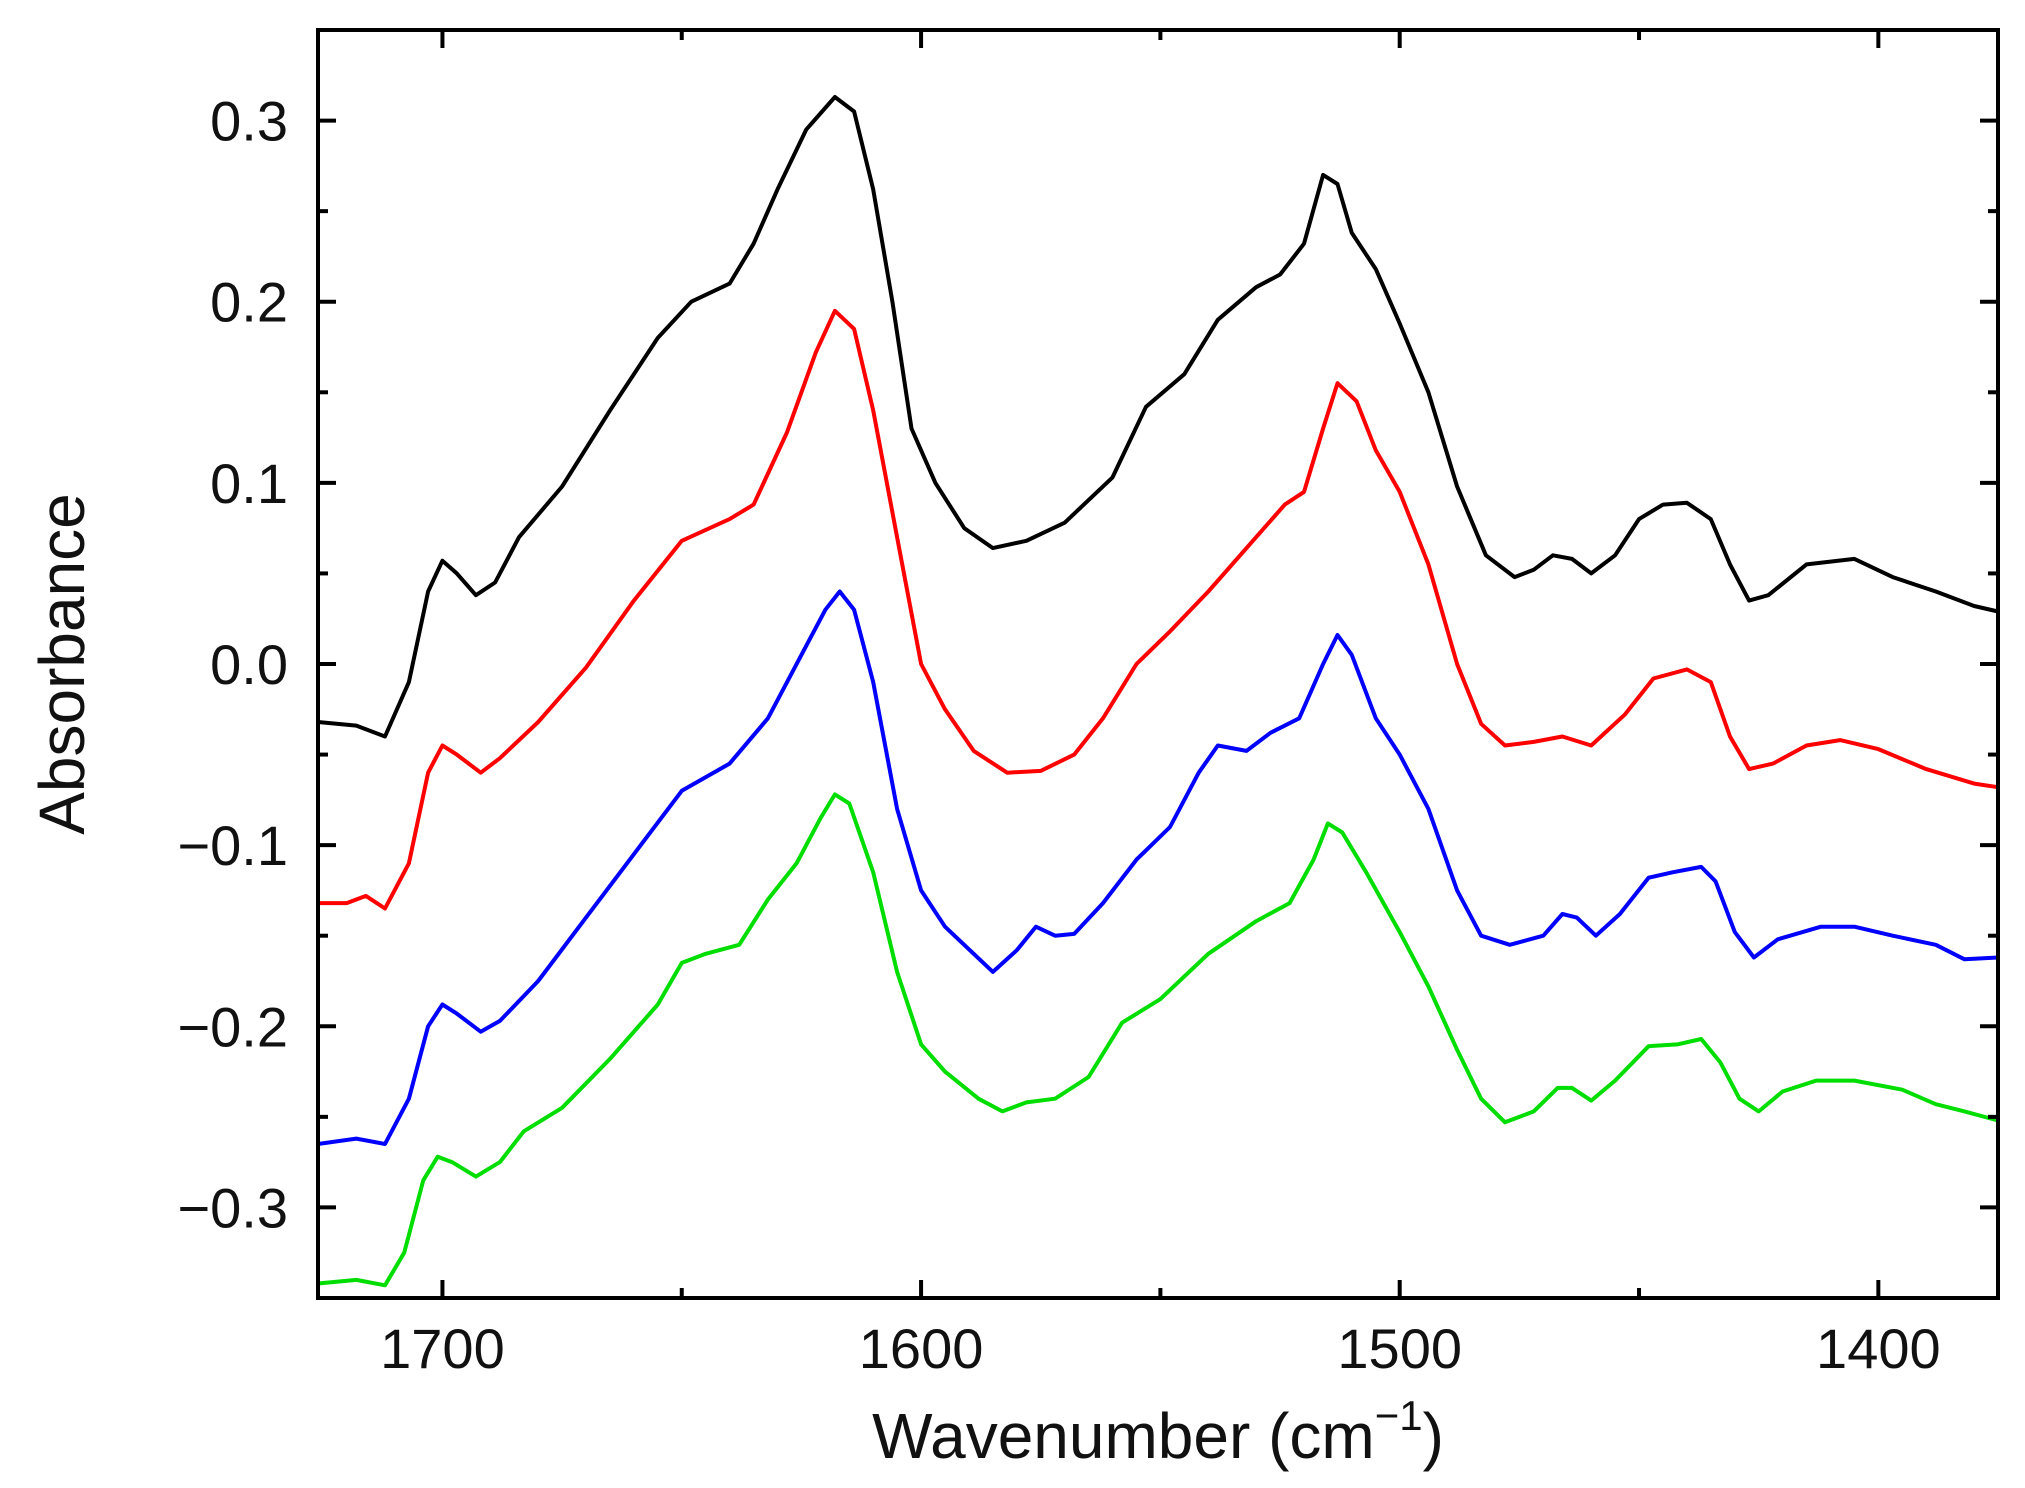 Image resolution: width=2025 pixels, height=1488 pixels. What do you see at coordinates (249, 664) in the screenshot?
I see `y-tick-label: 0.0` at bounding box center [249, 664].